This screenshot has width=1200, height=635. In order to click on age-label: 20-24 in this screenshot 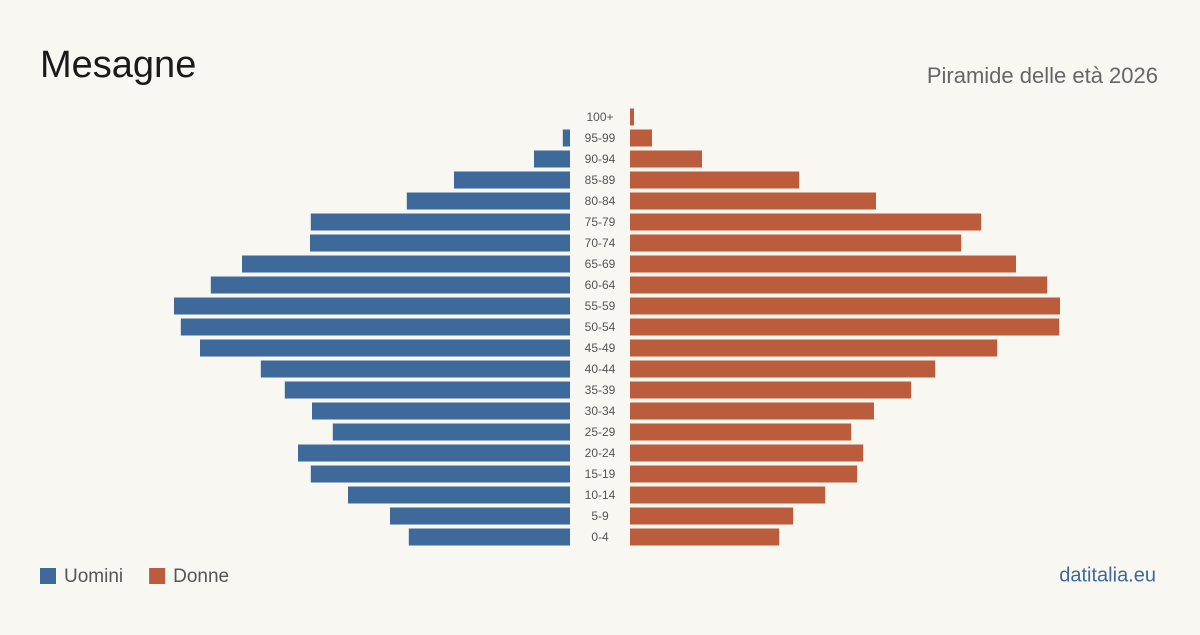, I will do `click(600, 453)`.